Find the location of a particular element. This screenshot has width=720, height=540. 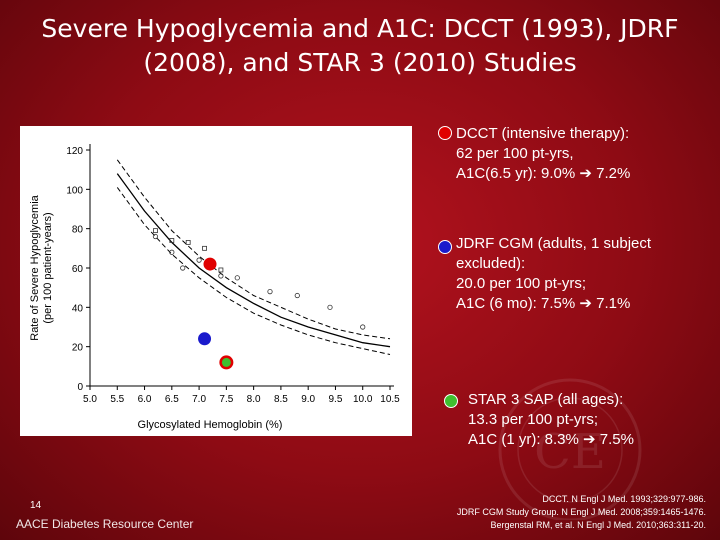

y-tick-label: 60 is located at coordinates (78, 269).